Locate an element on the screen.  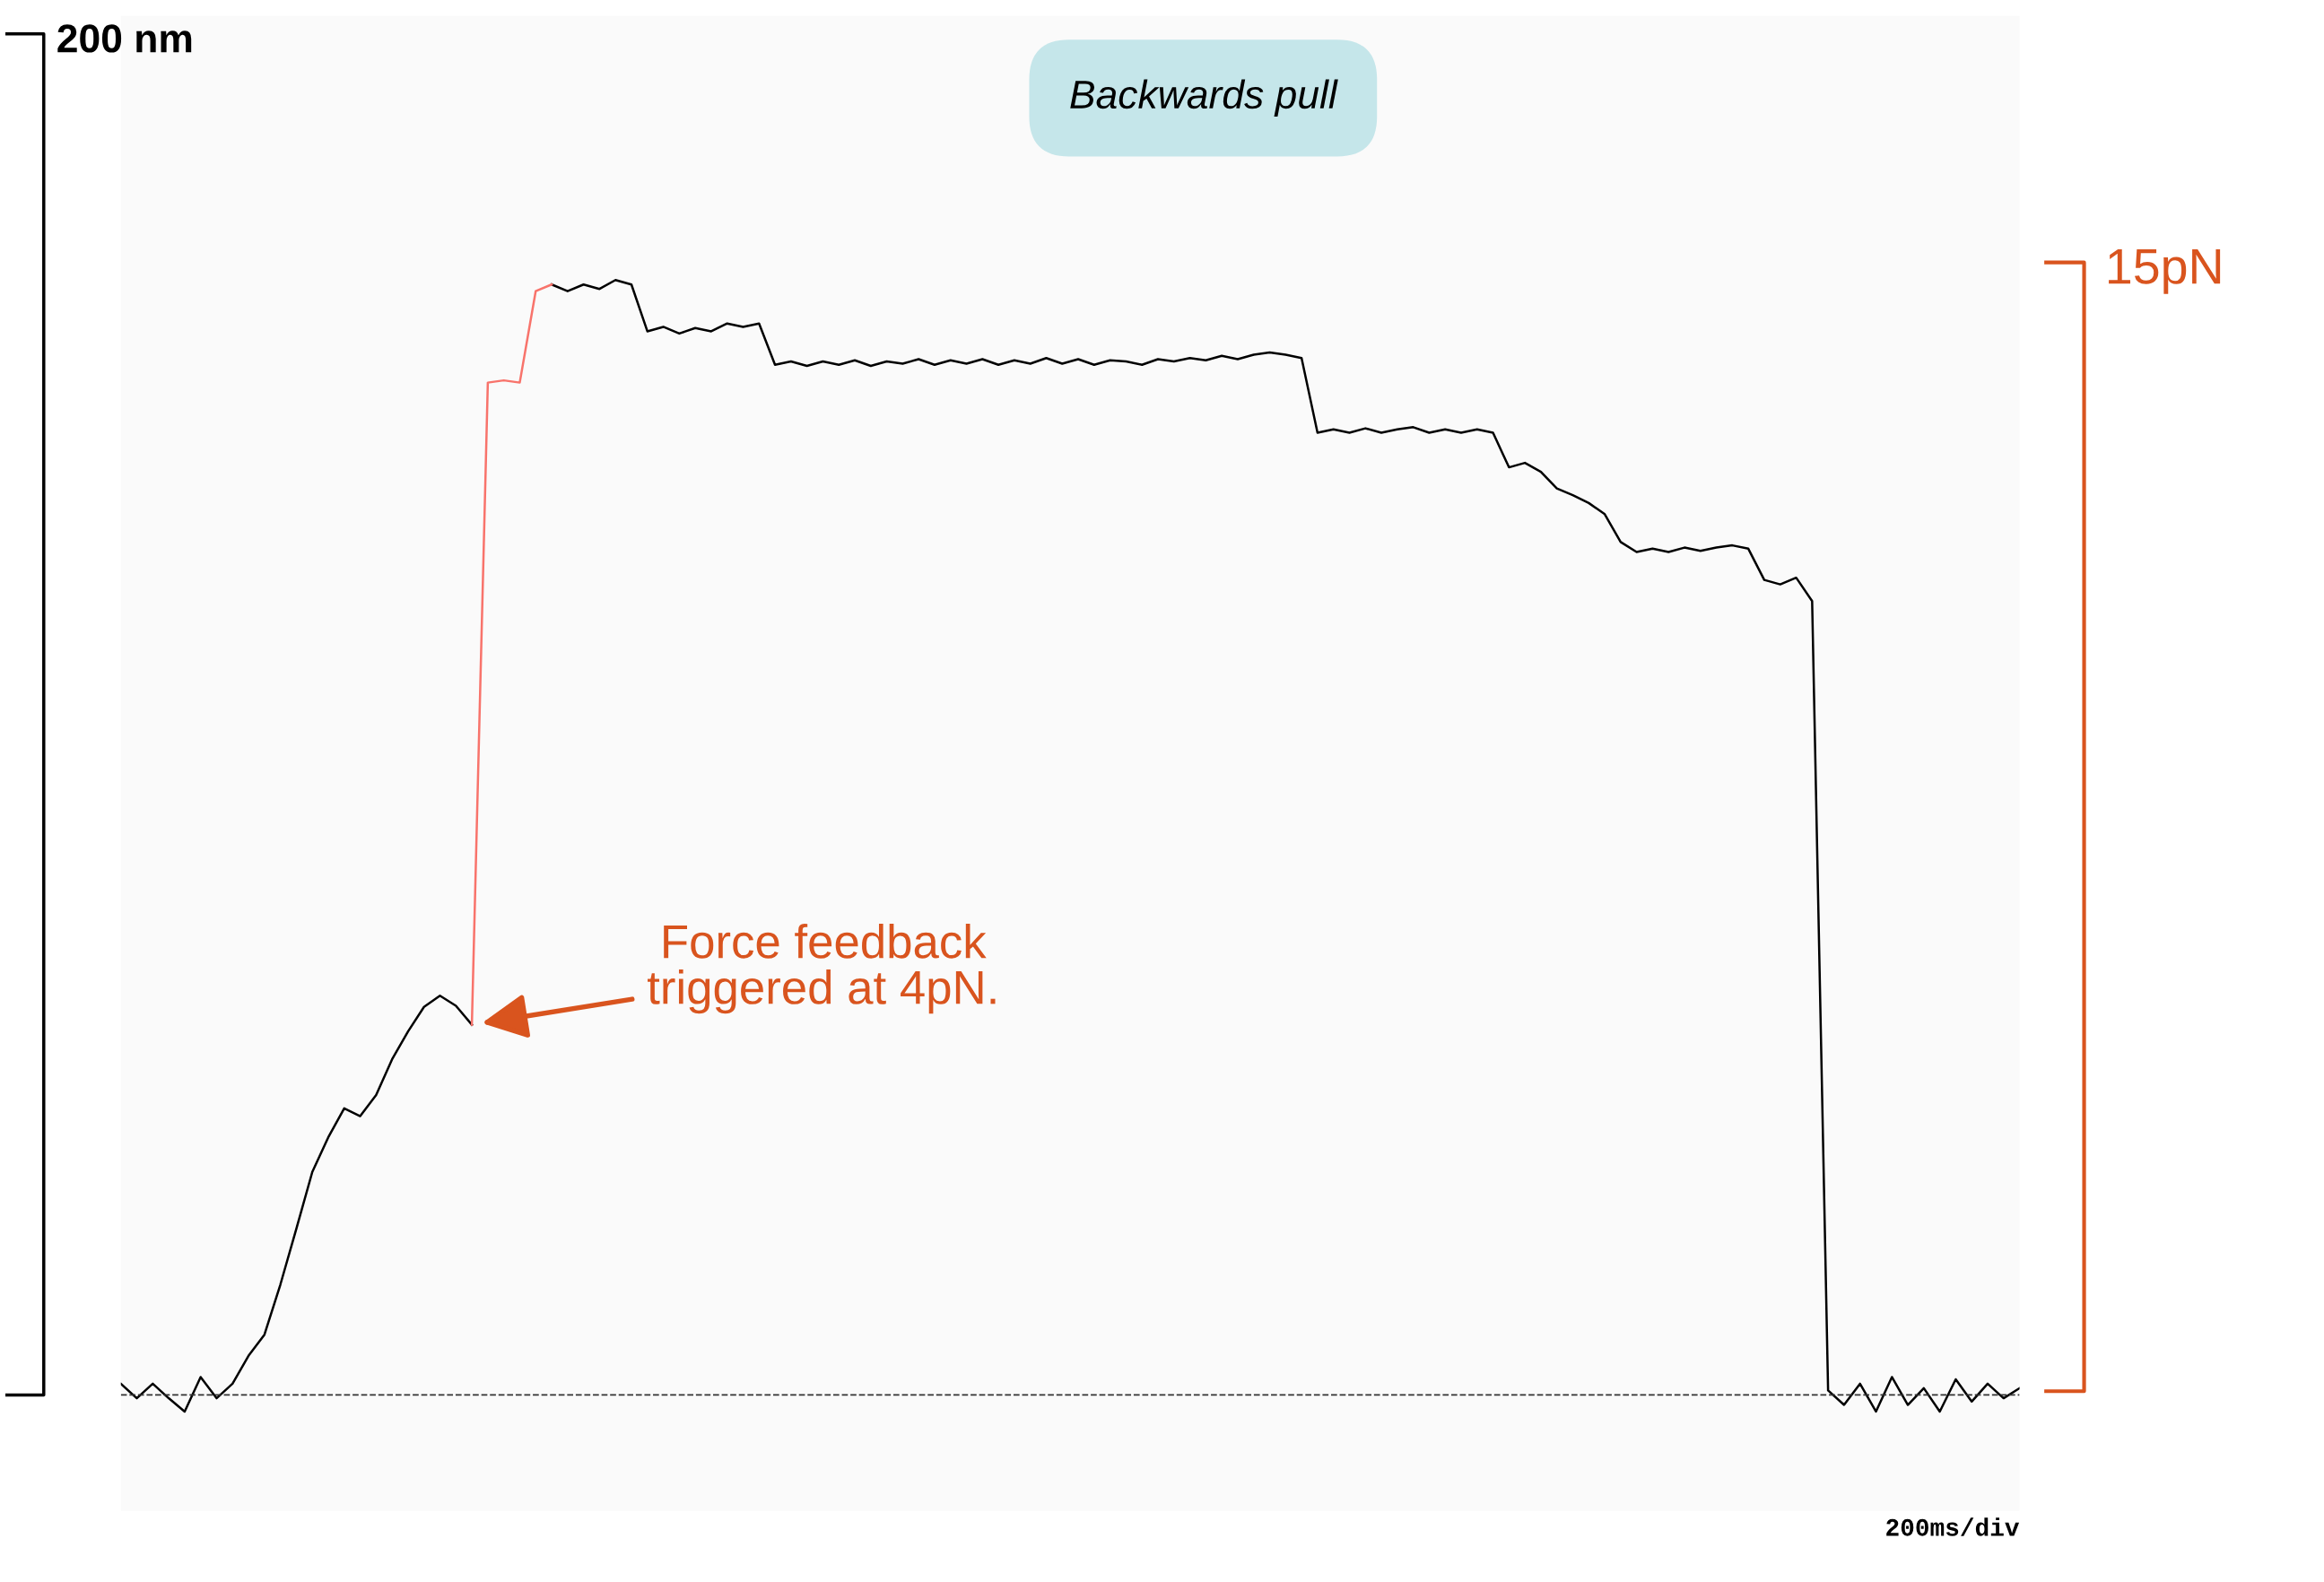
chart-title: Backwards pull is located at coordinates (1204, 98).